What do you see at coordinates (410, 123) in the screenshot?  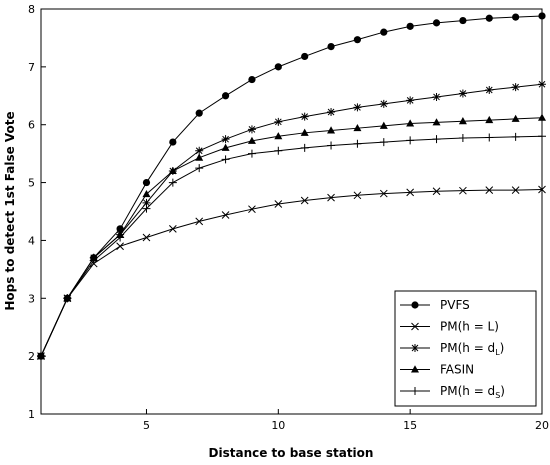 I see `series-4-point-15-shape` at bounding box center [410, 123].